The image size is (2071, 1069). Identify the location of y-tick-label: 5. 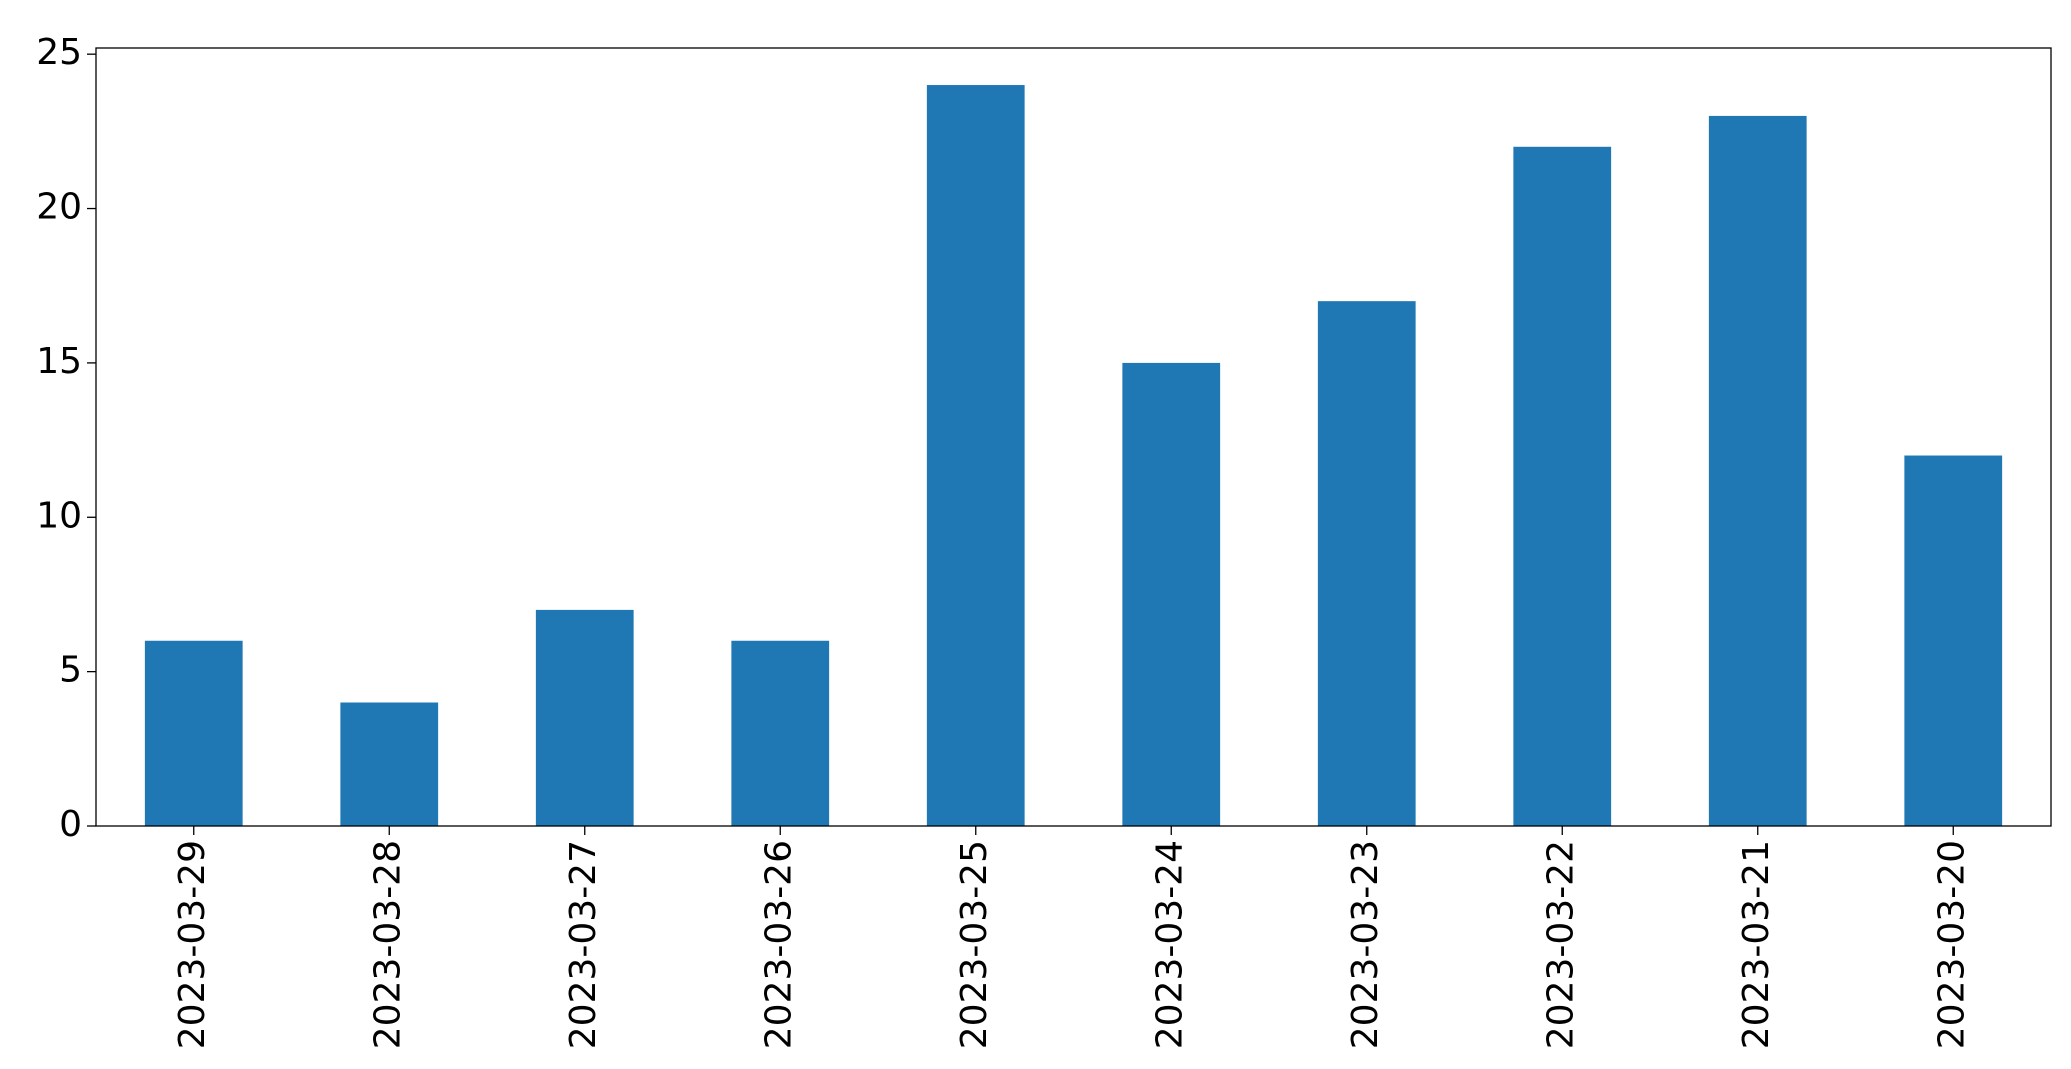
(70, 670).